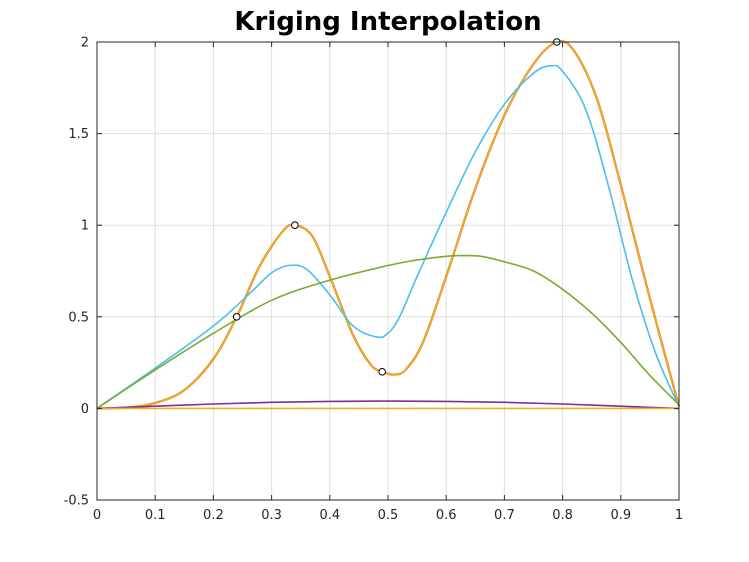 The width and height of the screenshot is (749, 562). What do you see at coordinates (387, 22) in the screenshot?
I see `chart-title: Kriging Interpolation` at bounding box center [387, 22].